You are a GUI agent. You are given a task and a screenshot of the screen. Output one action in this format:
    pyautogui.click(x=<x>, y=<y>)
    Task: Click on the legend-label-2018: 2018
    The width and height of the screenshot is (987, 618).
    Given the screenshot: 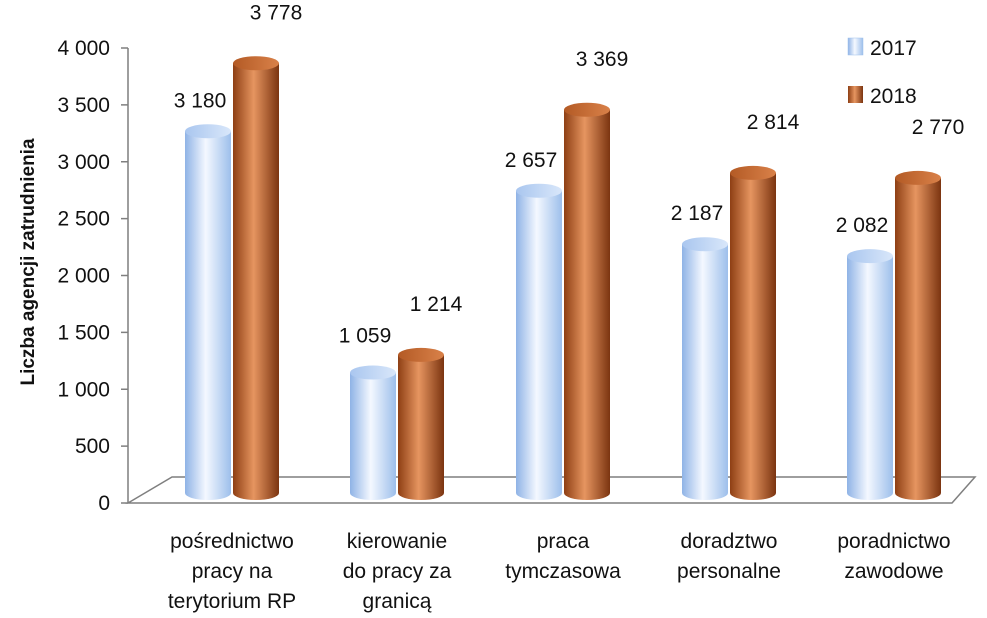 What is the action you would take?
    pyautogui.click(x=893, y=96)
    